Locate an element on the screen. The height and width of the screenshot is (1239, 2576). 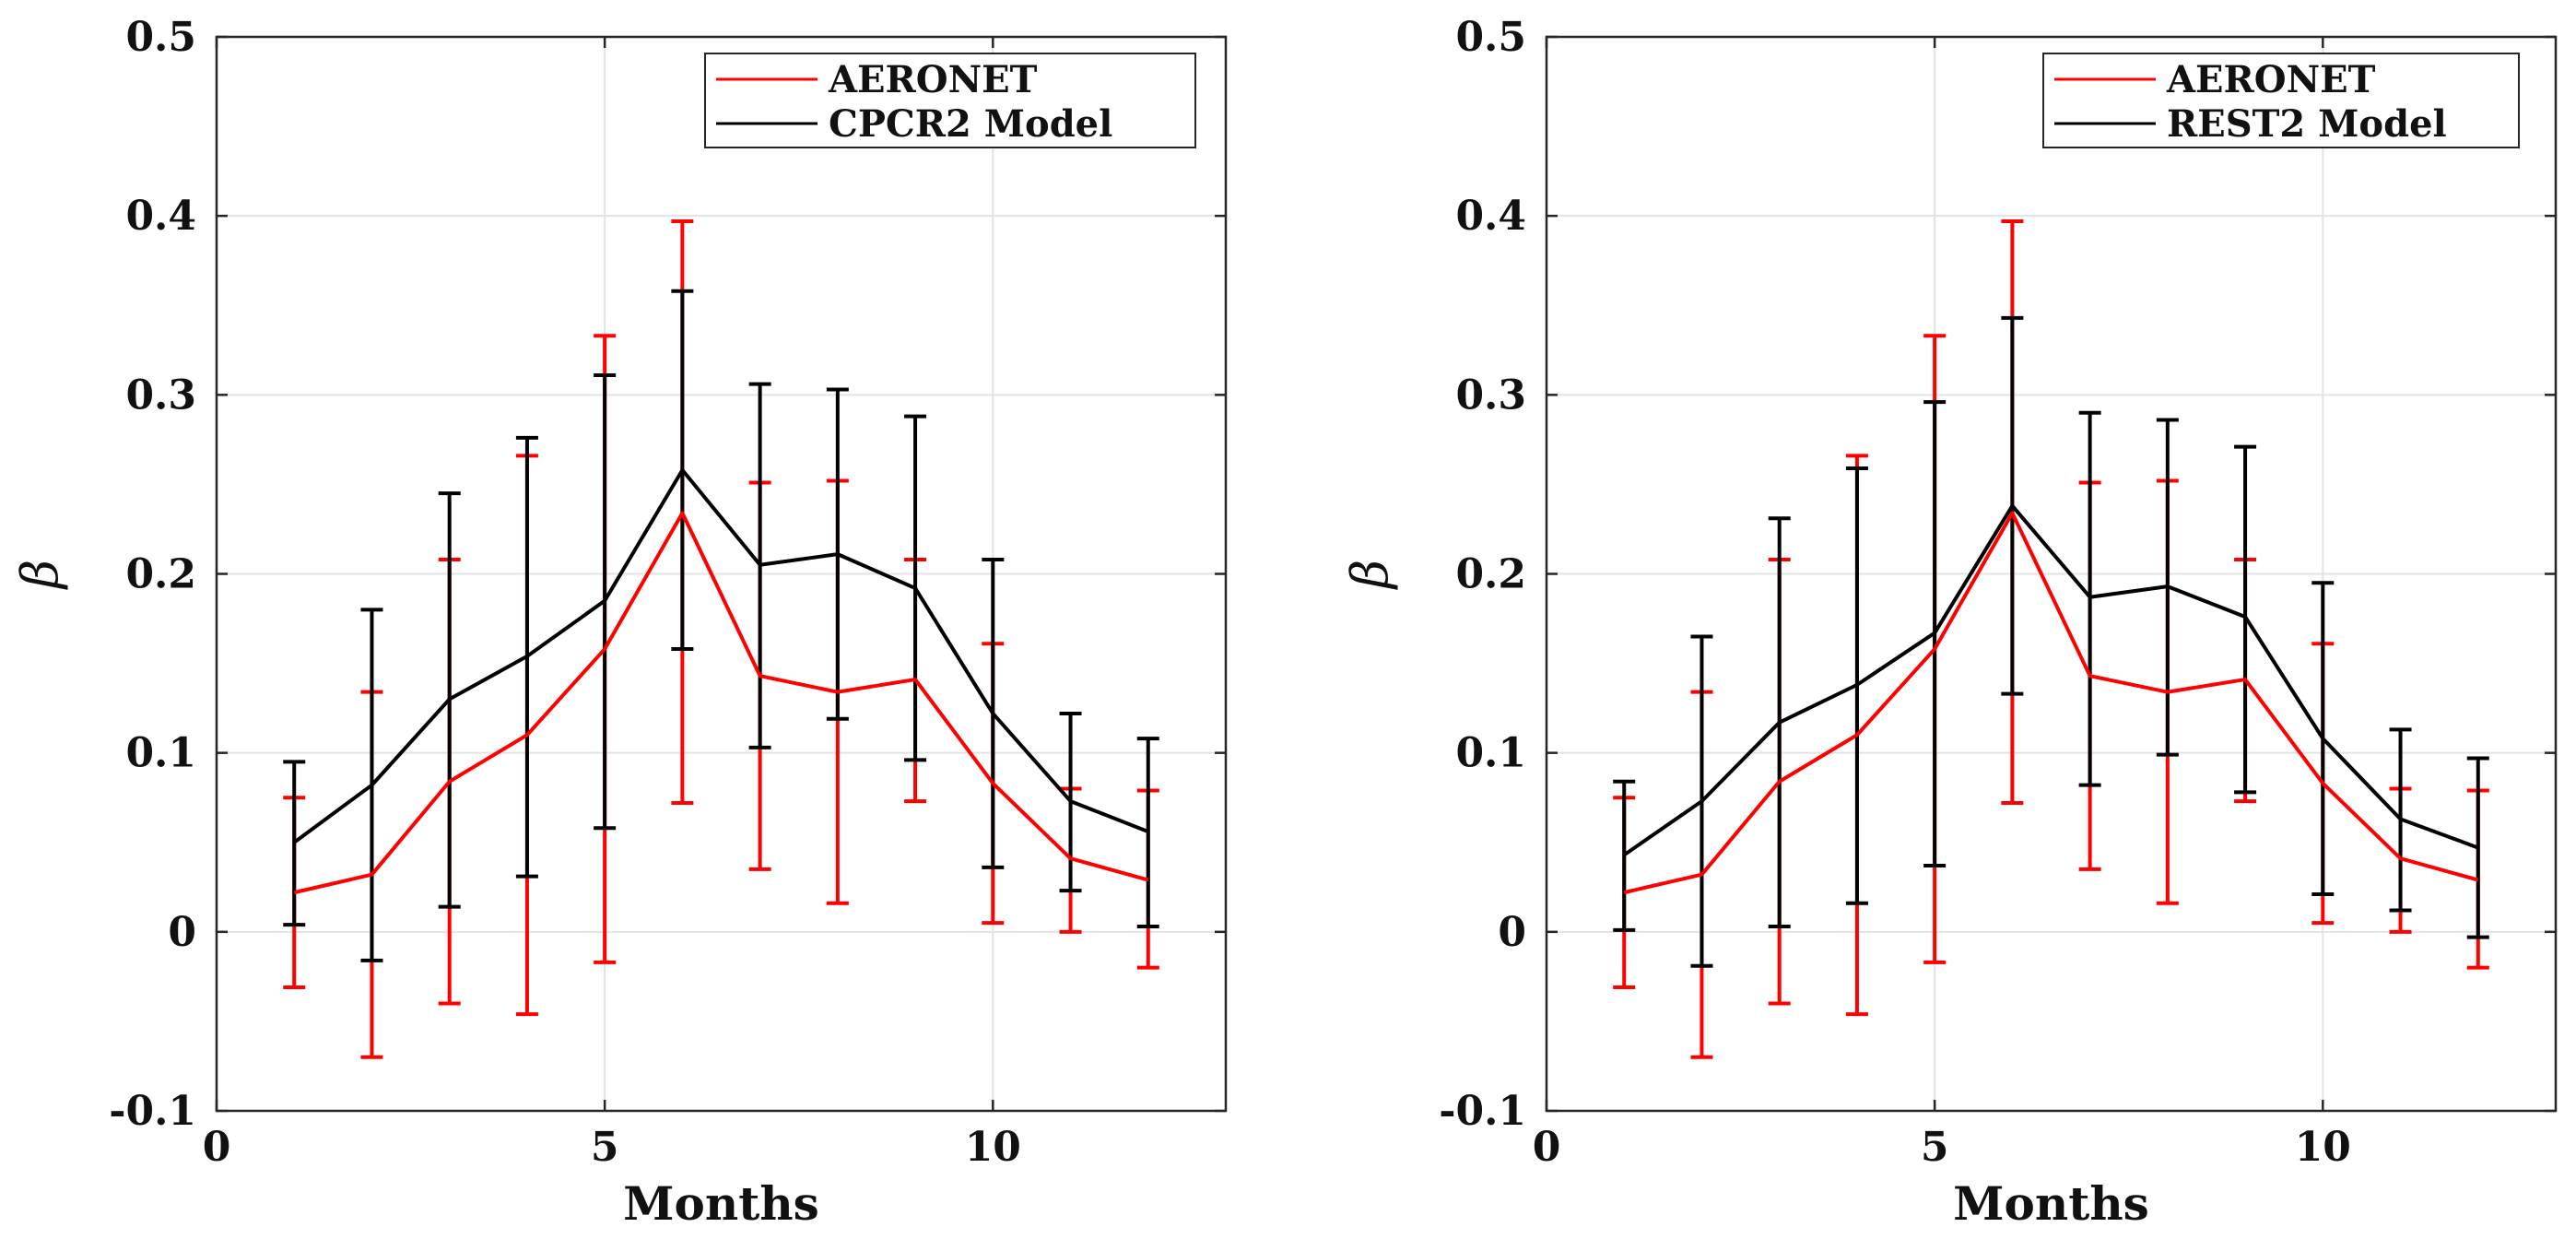
chart-left-ytick-label-0: -0.1 is located at coordinates (153, 1111).